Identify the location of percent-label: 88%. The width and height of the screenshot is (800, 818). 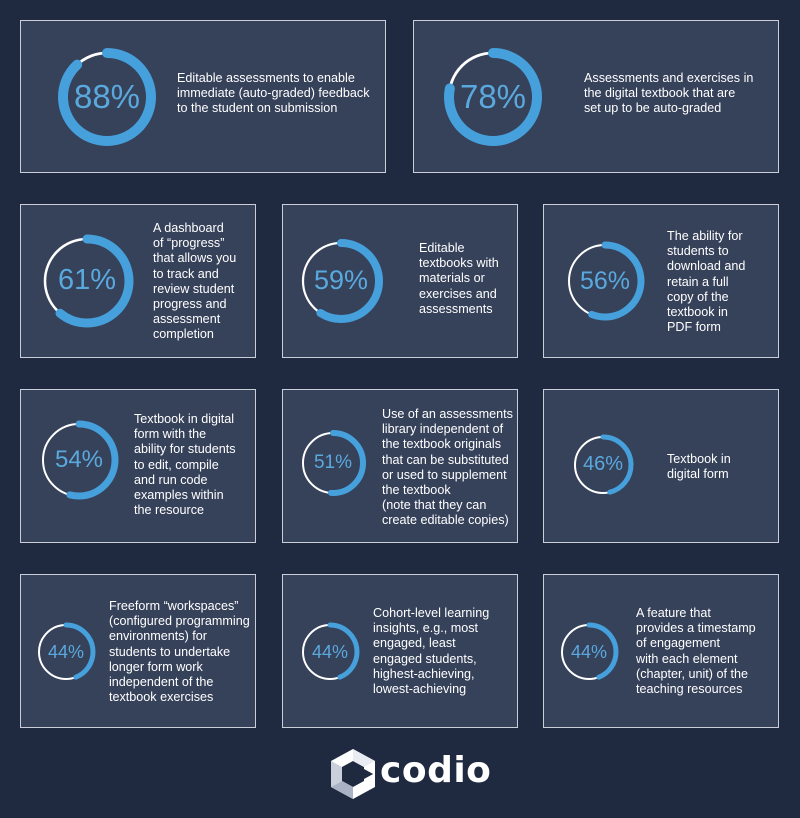
(107, 96).